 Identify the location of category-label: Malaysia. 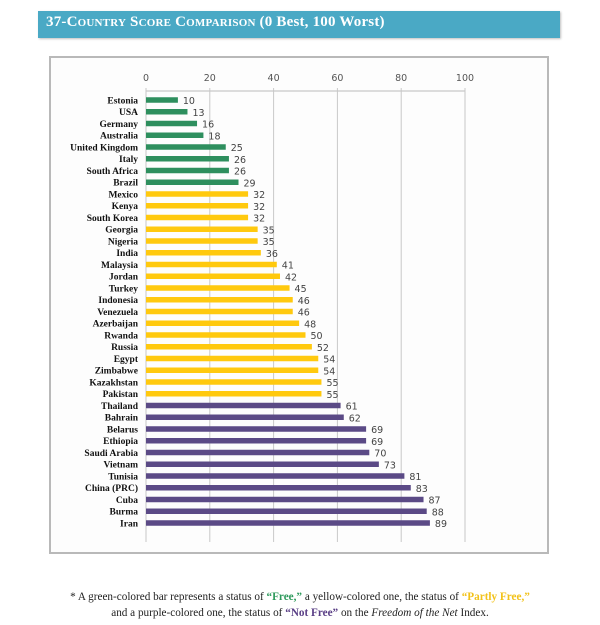
(119, 266).